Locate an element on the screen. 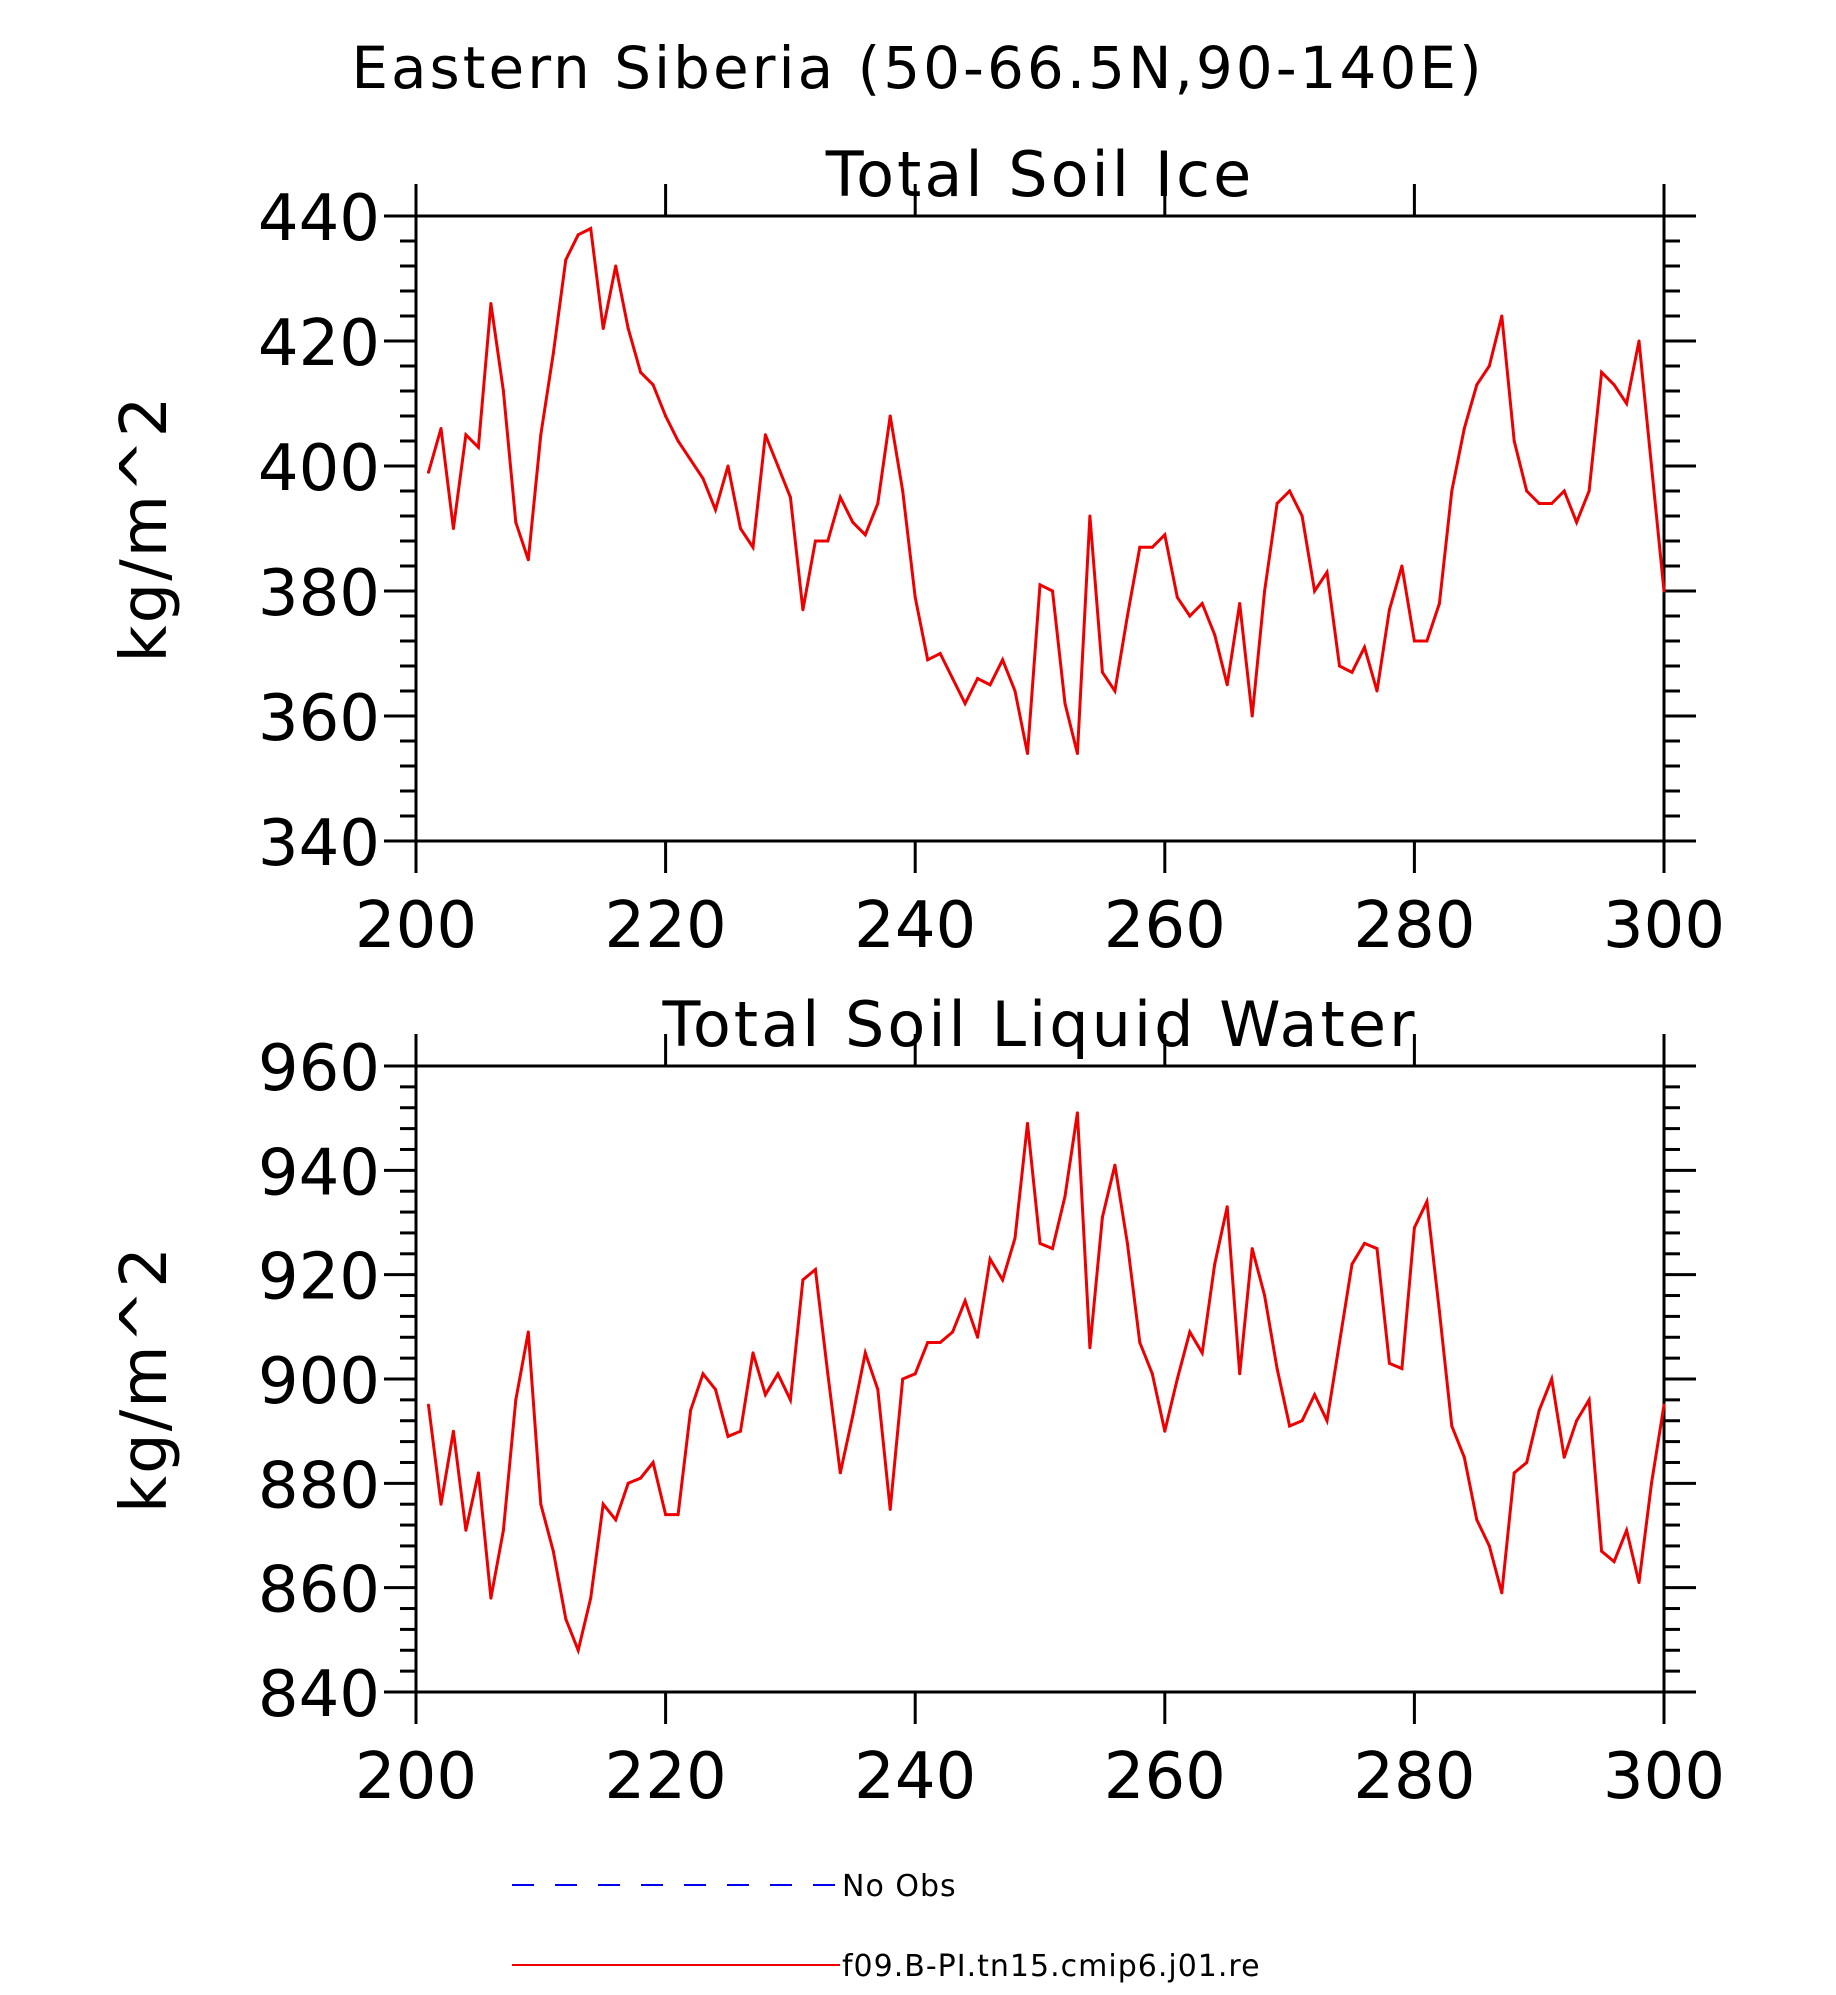 This screenshot has height=1995, width=1836. legend-item-model-run: f09.B-PI.tn15.cmip6.j01.re is located at coordinates (886, 1966).